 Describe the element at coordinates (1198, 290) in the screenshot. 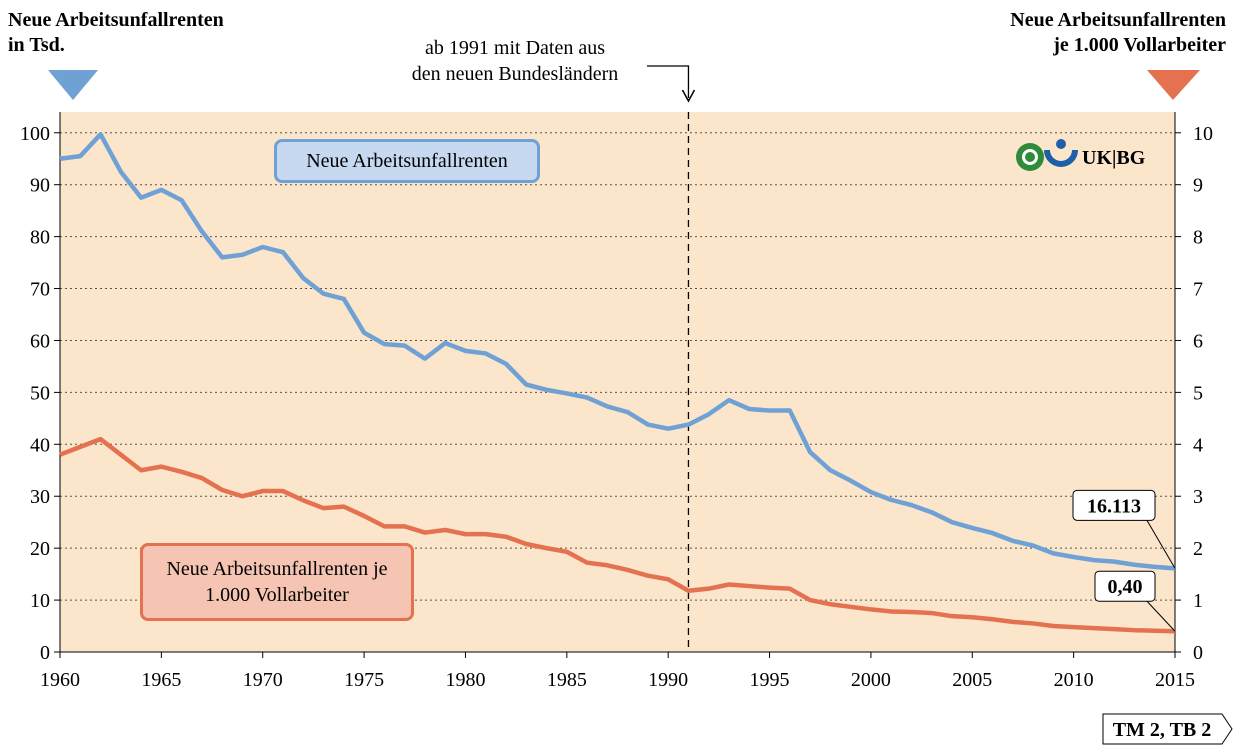

I see `y2-tick-label: 7` at that location.